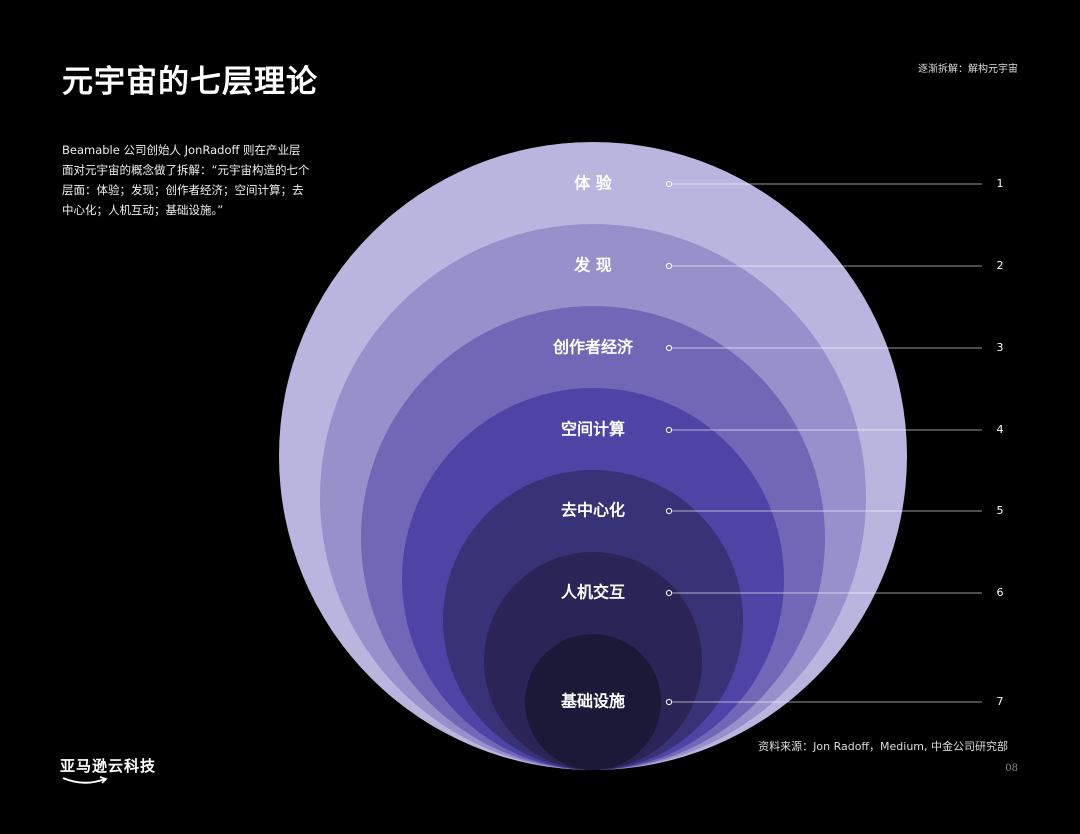 The image size is (1080, 834). What do you see at coordinates (190, 82) in the screenshot?
I see `page-title: 元宇宙的七层理论` at bounding box center [190, 82].